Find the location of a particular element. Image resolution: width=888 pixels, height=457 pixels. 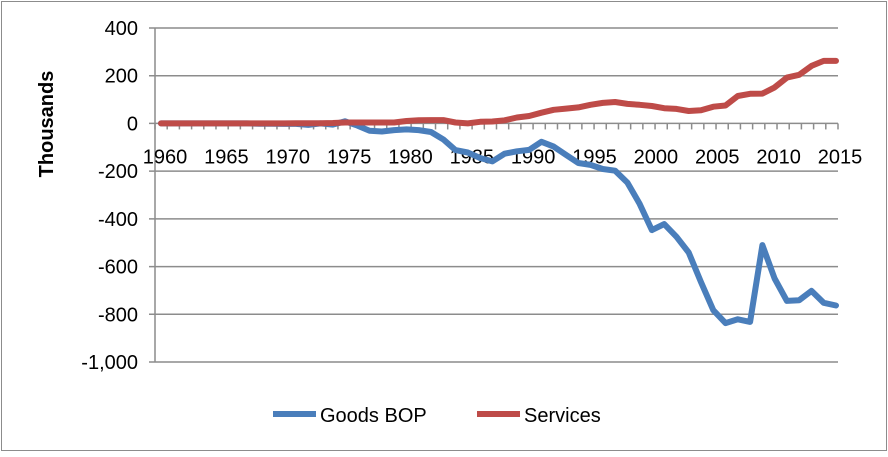

x-tick-label: 1980 is located at coordinates (410, 157).